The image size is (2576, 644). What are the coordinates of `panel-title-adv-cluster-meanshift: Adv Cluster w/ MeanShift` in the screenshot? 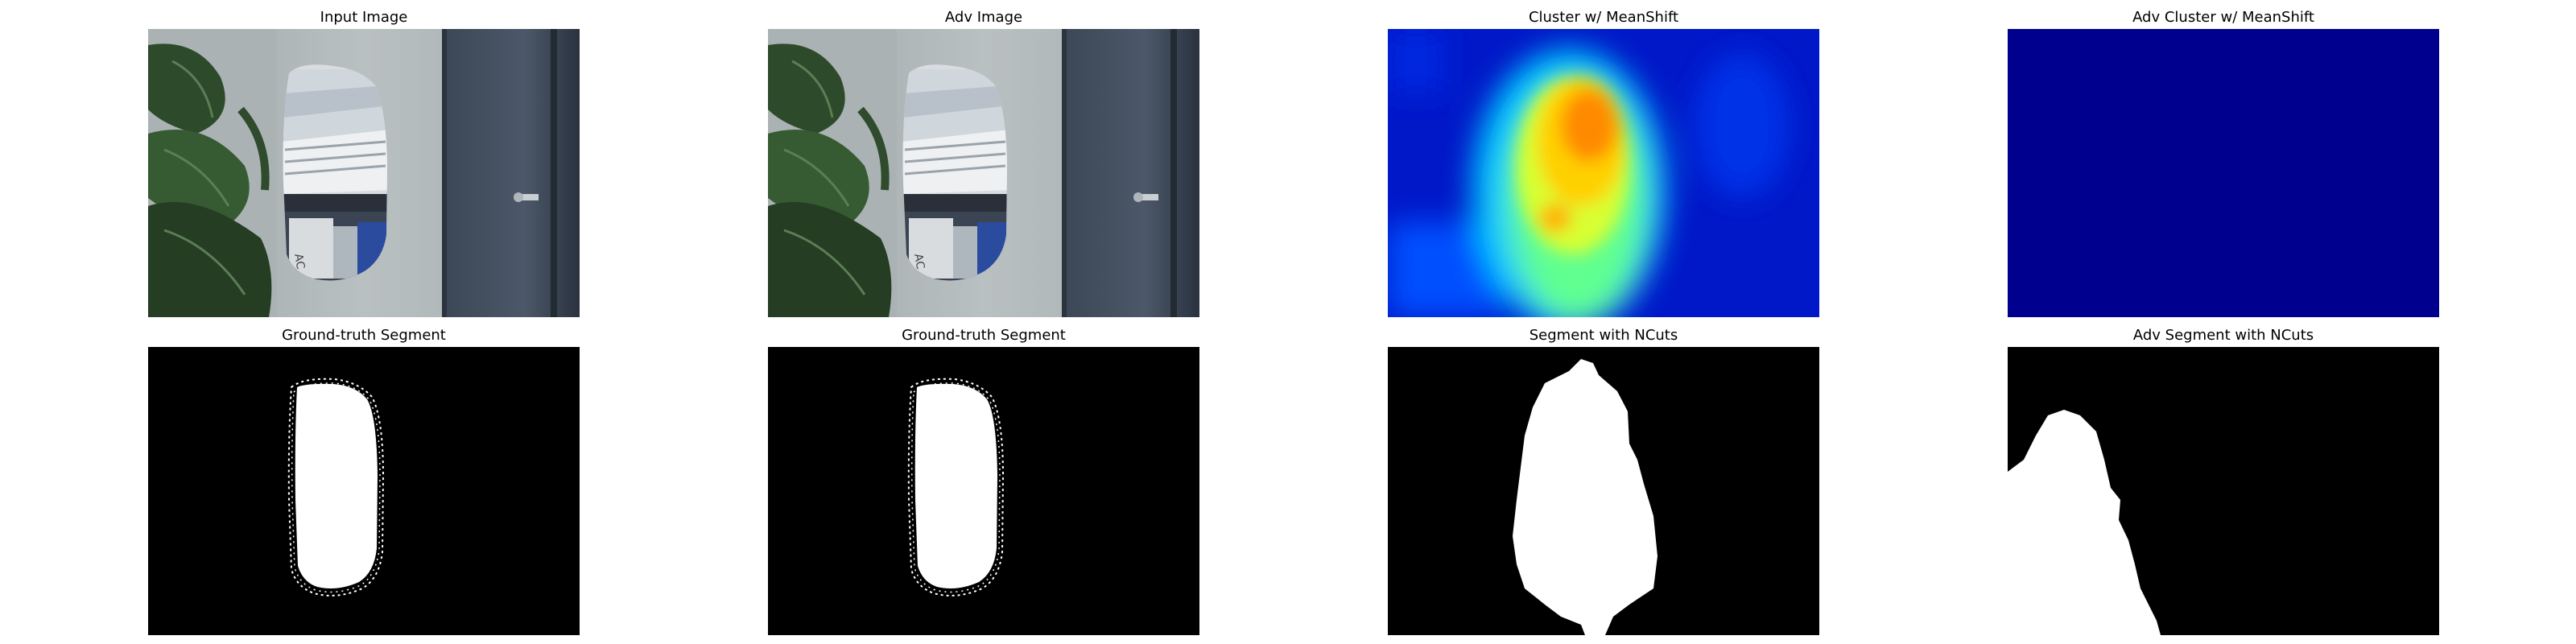 It's located at (2223, 17).